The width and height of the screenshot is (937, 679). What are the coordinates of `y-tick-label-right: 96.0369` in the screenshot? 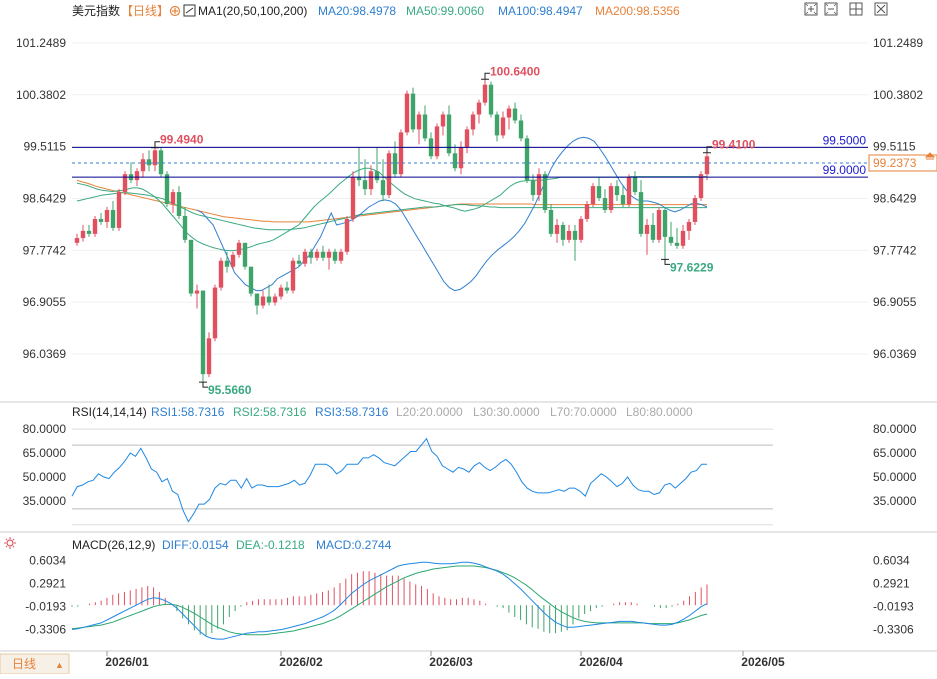 It's located at (895, 354).